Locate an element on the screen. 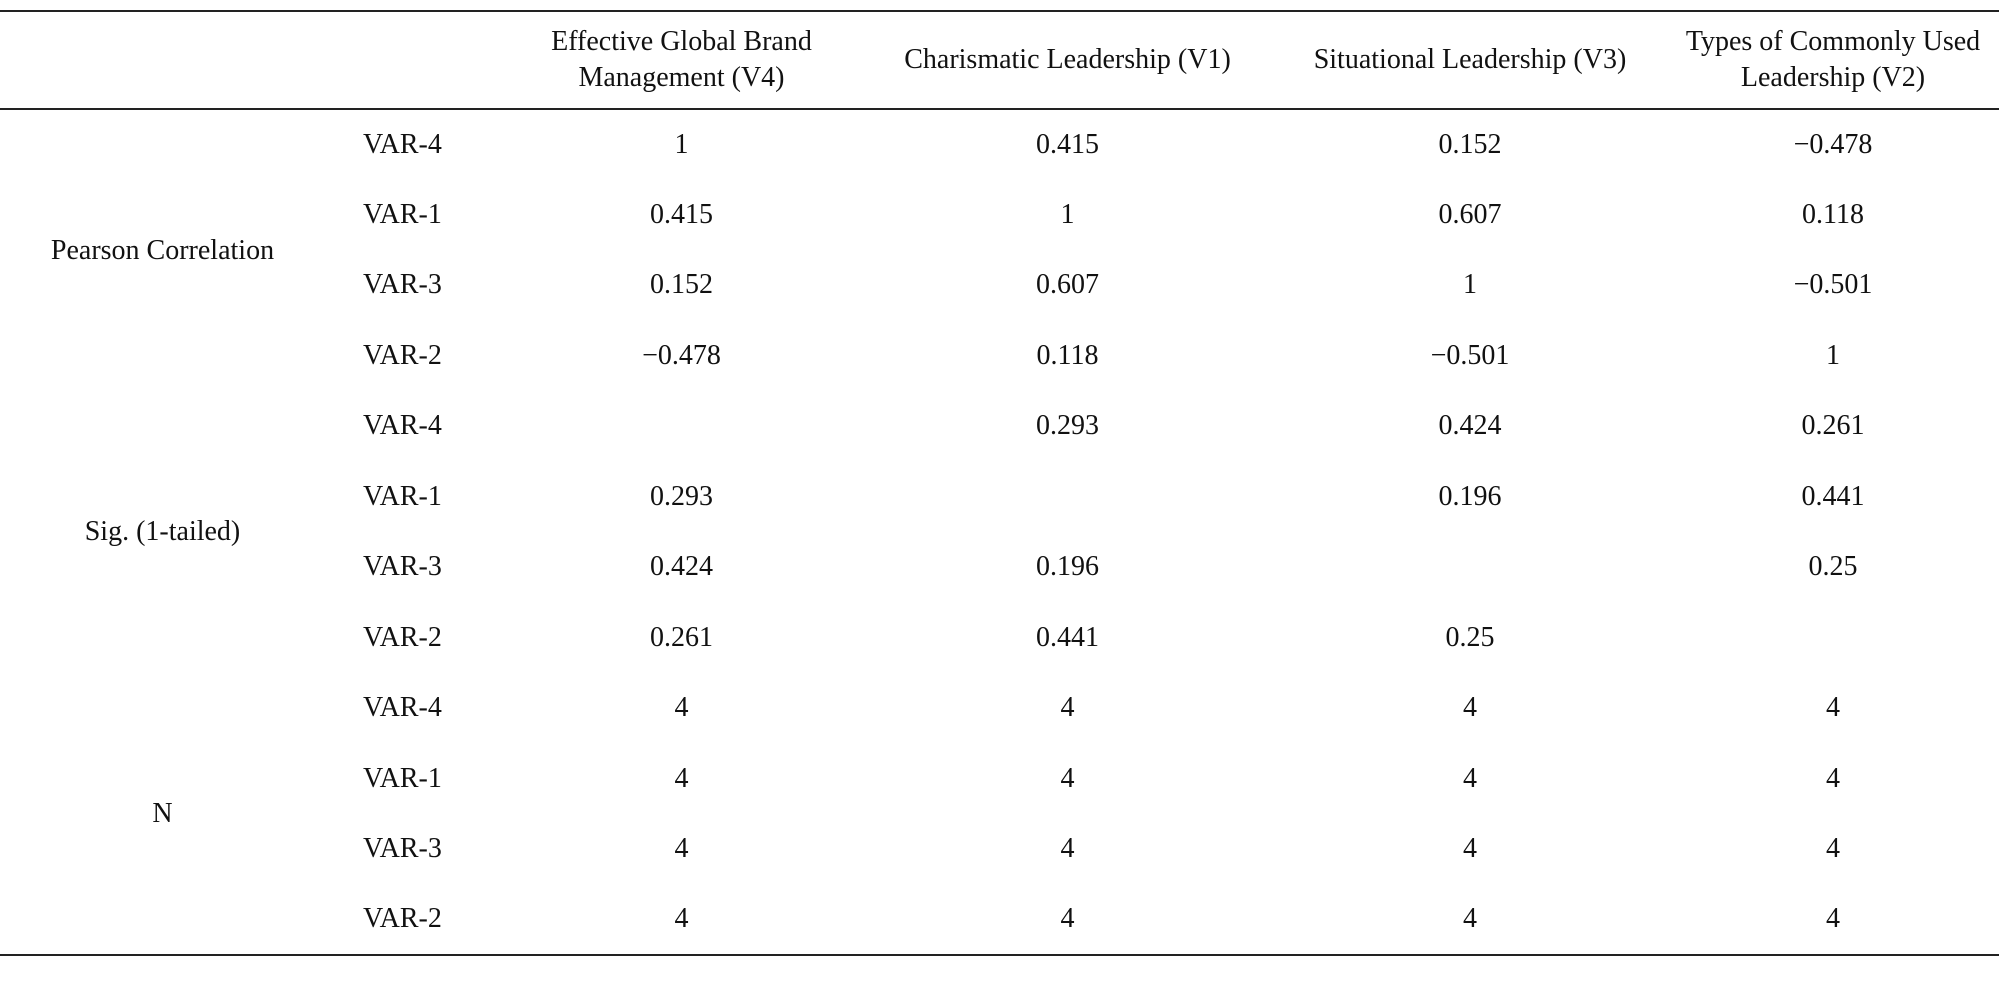  column-header: Situational Leadership (V3) is located at coordinates (1470, 59).